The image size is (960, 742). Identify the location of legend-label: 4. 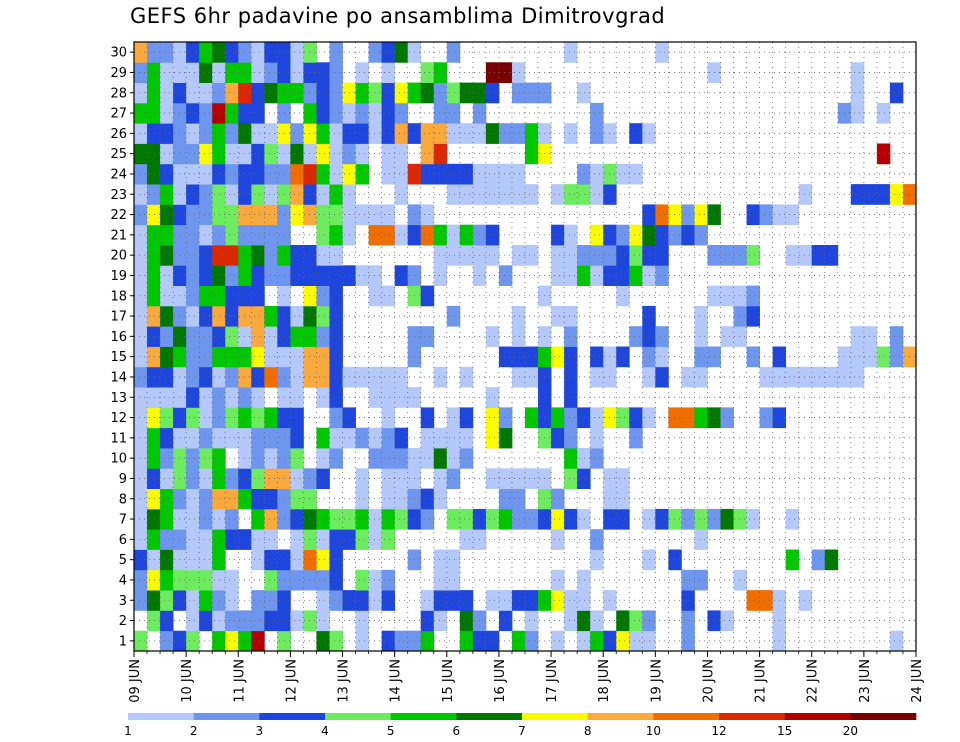
(325, 731).